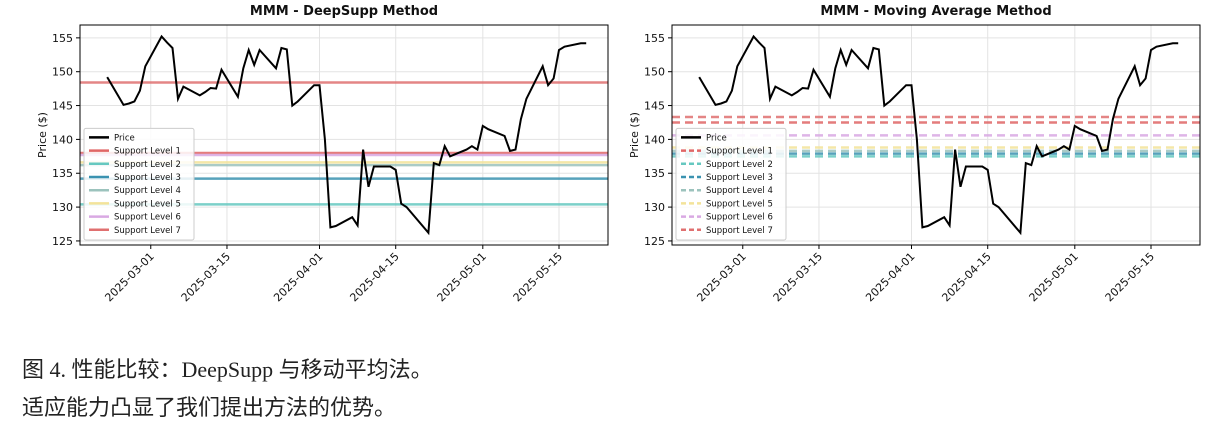  Describe the element at coordinates (209, 407) in the screenshot. I see `caption-line: 适应能力凸显了我们提出方法的优势。` at that location.